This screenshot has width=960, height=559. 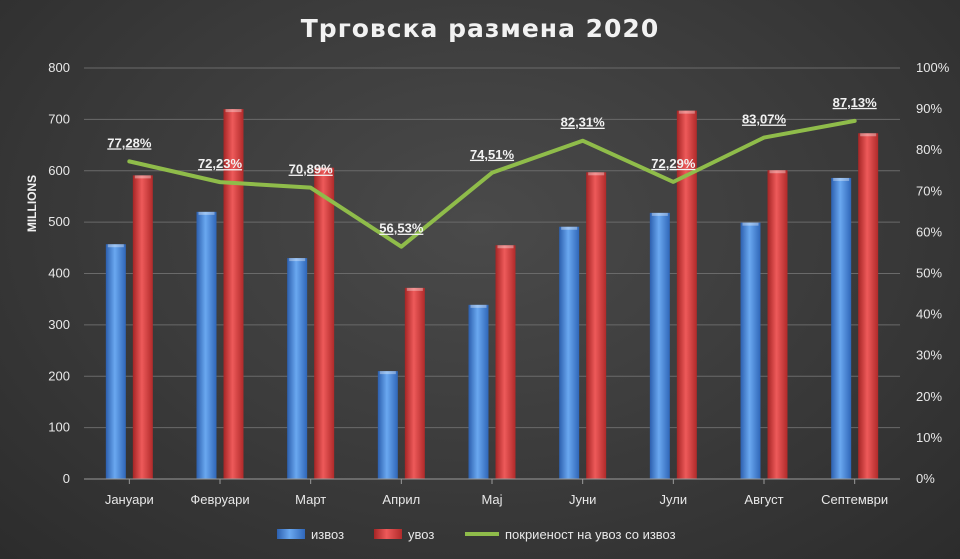 I want to click on y2-tick-label: 30%, so click(x=929, y=355).